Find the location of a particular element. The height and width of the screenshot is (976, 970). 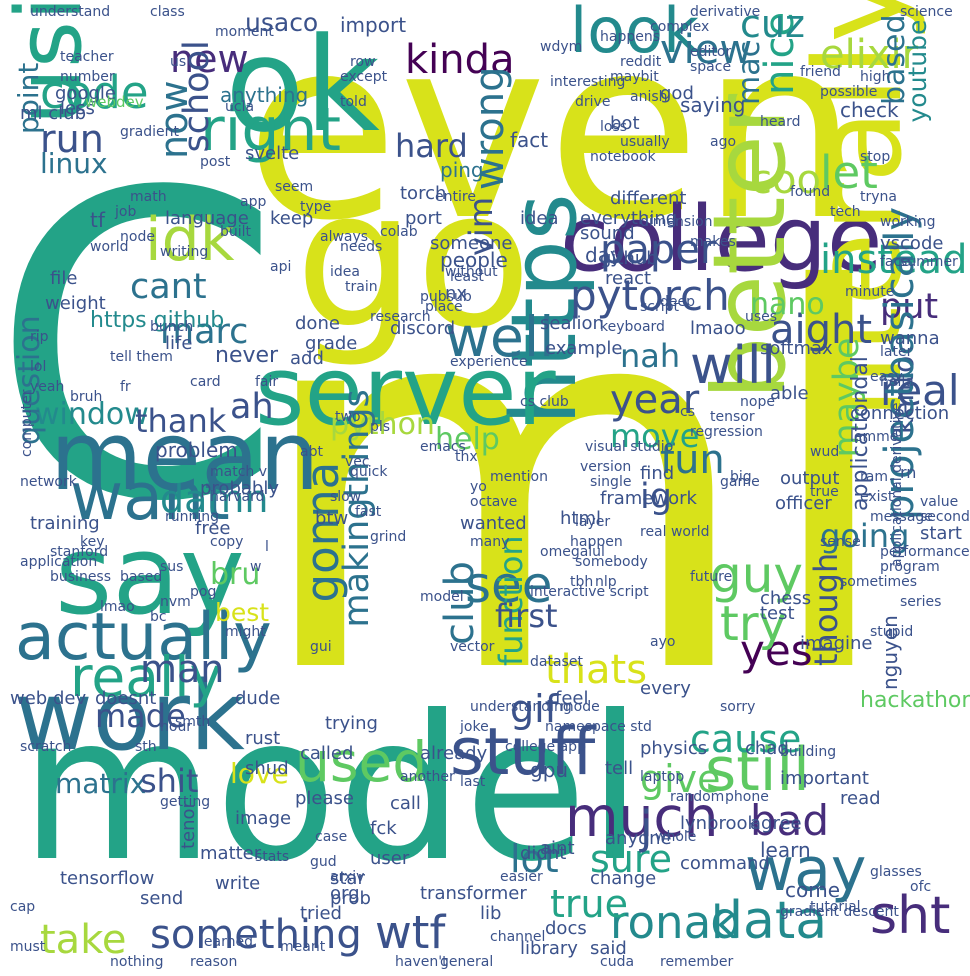

cloud-word: doesnt is located at coordinates (126, 698).